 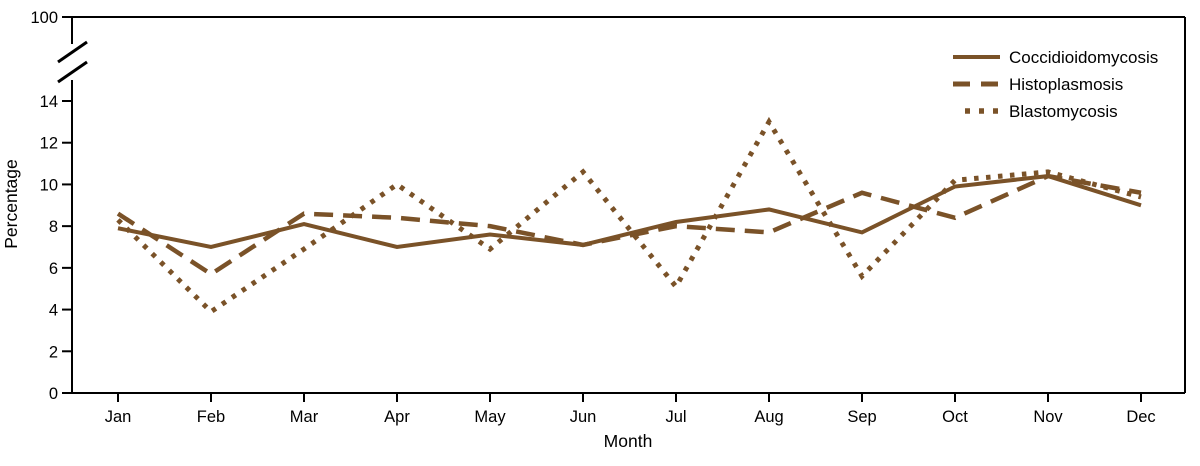 What do you see at coordinates (53, 311) in the screenshot?
I see `y-tick-label: 4` at bounding box center [53, 311].